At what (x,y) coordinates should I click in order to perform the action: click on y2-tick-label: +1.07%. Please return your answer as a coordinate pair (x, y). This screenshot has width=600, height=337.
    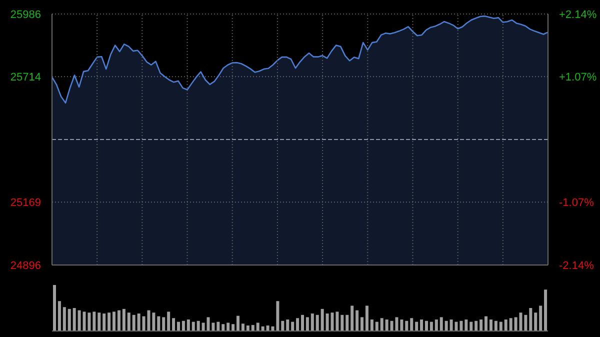
    Looking at the image, I should click on (578, 78).